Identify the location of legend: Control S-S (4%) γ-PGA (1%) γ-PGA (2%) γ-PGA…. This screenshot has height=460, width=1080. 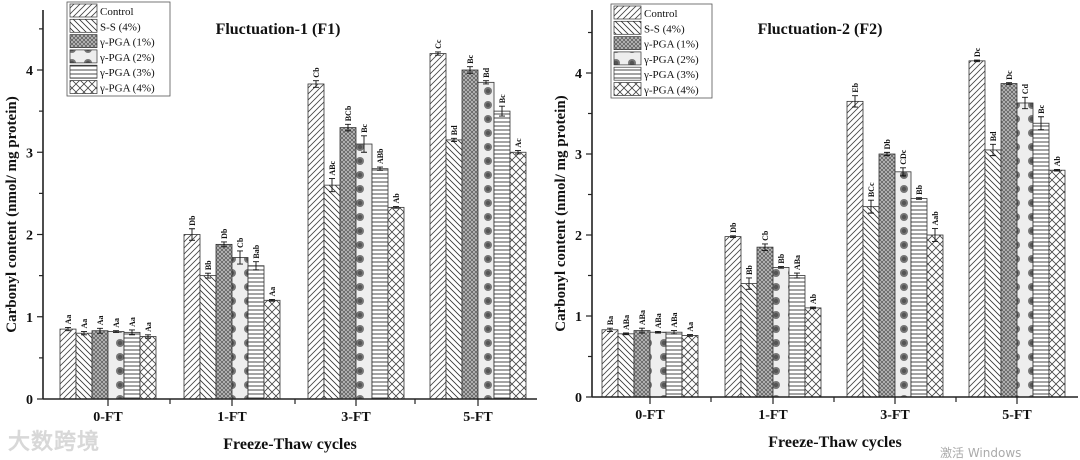
(118, 49).